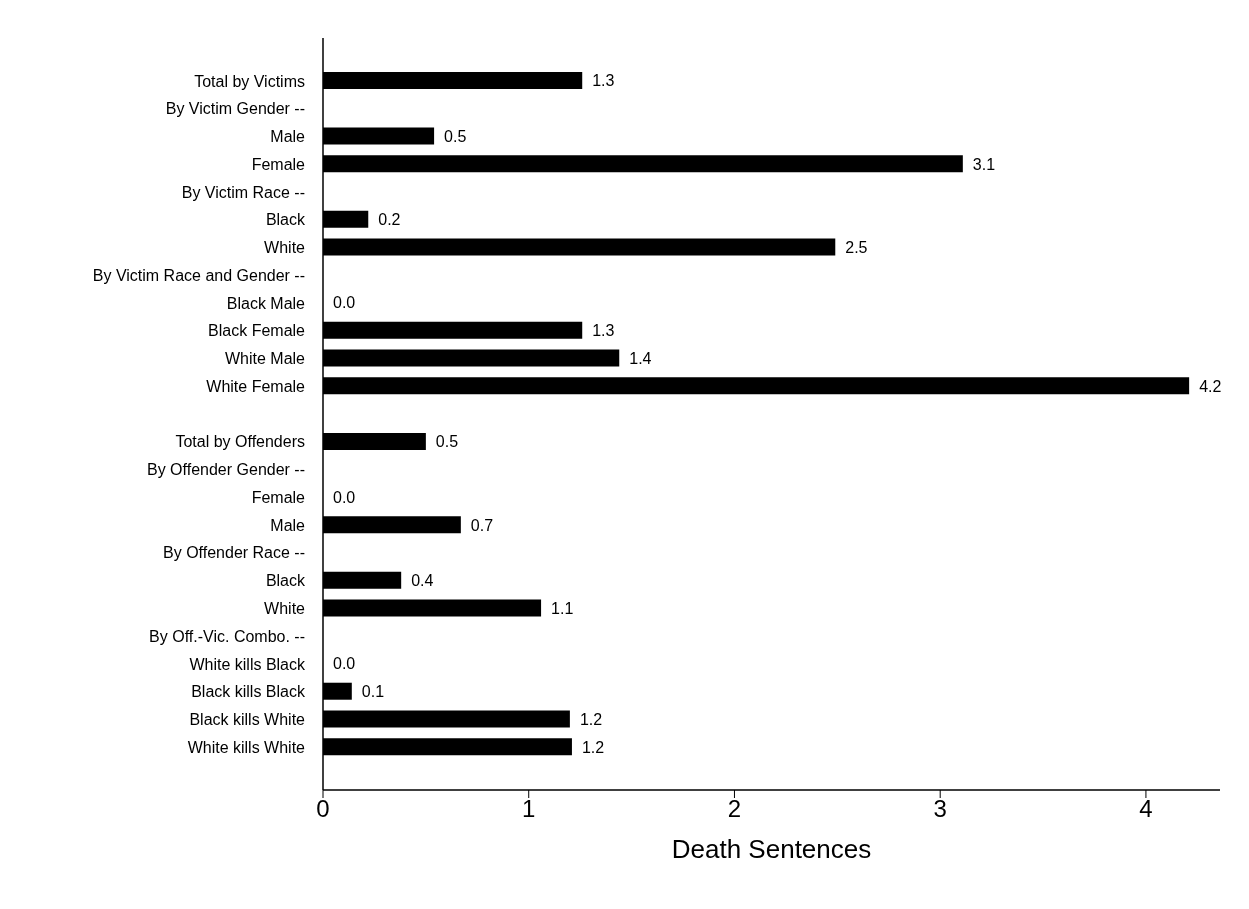 The height and width of the screenshot is (909, 1249). What do you see at coordinates (856, 247) in the screenshot?
I see `data-label: 2.5` at bounding box center [856, 247].